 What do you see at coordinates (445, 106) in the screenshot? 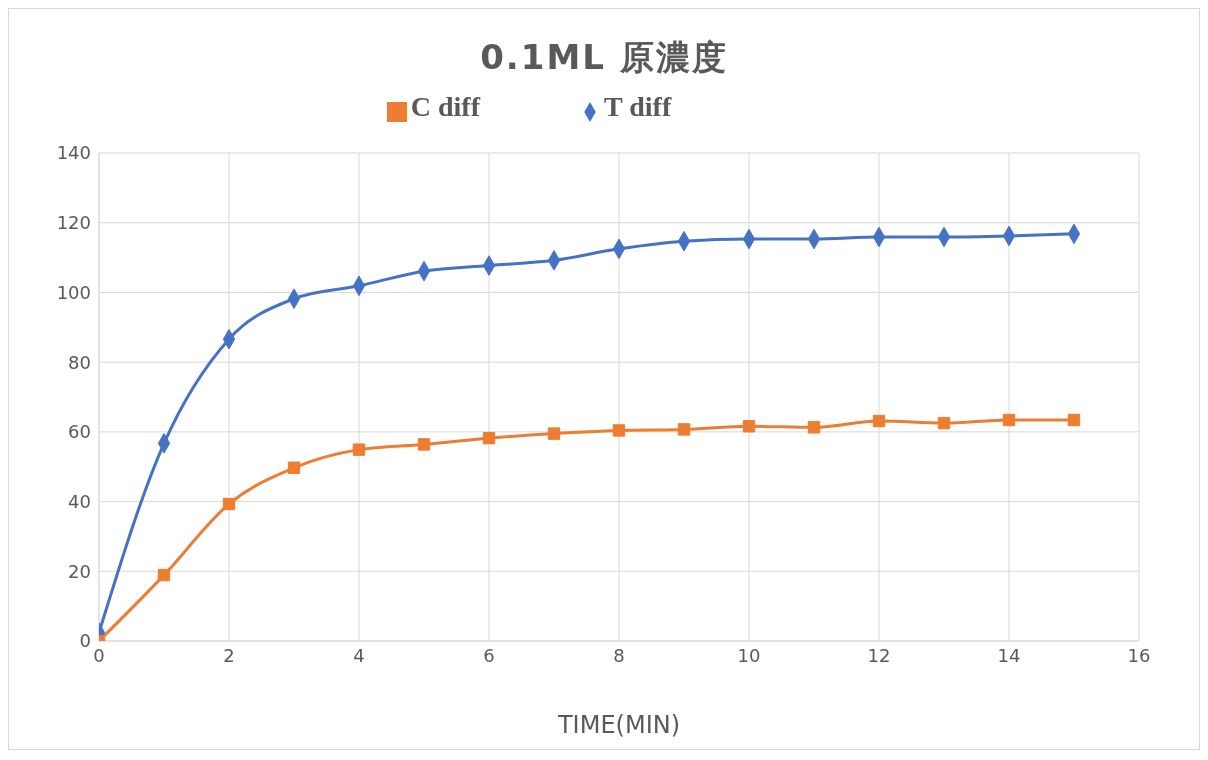
I see `legend-label: C diff` at bounding box center [445, 106].